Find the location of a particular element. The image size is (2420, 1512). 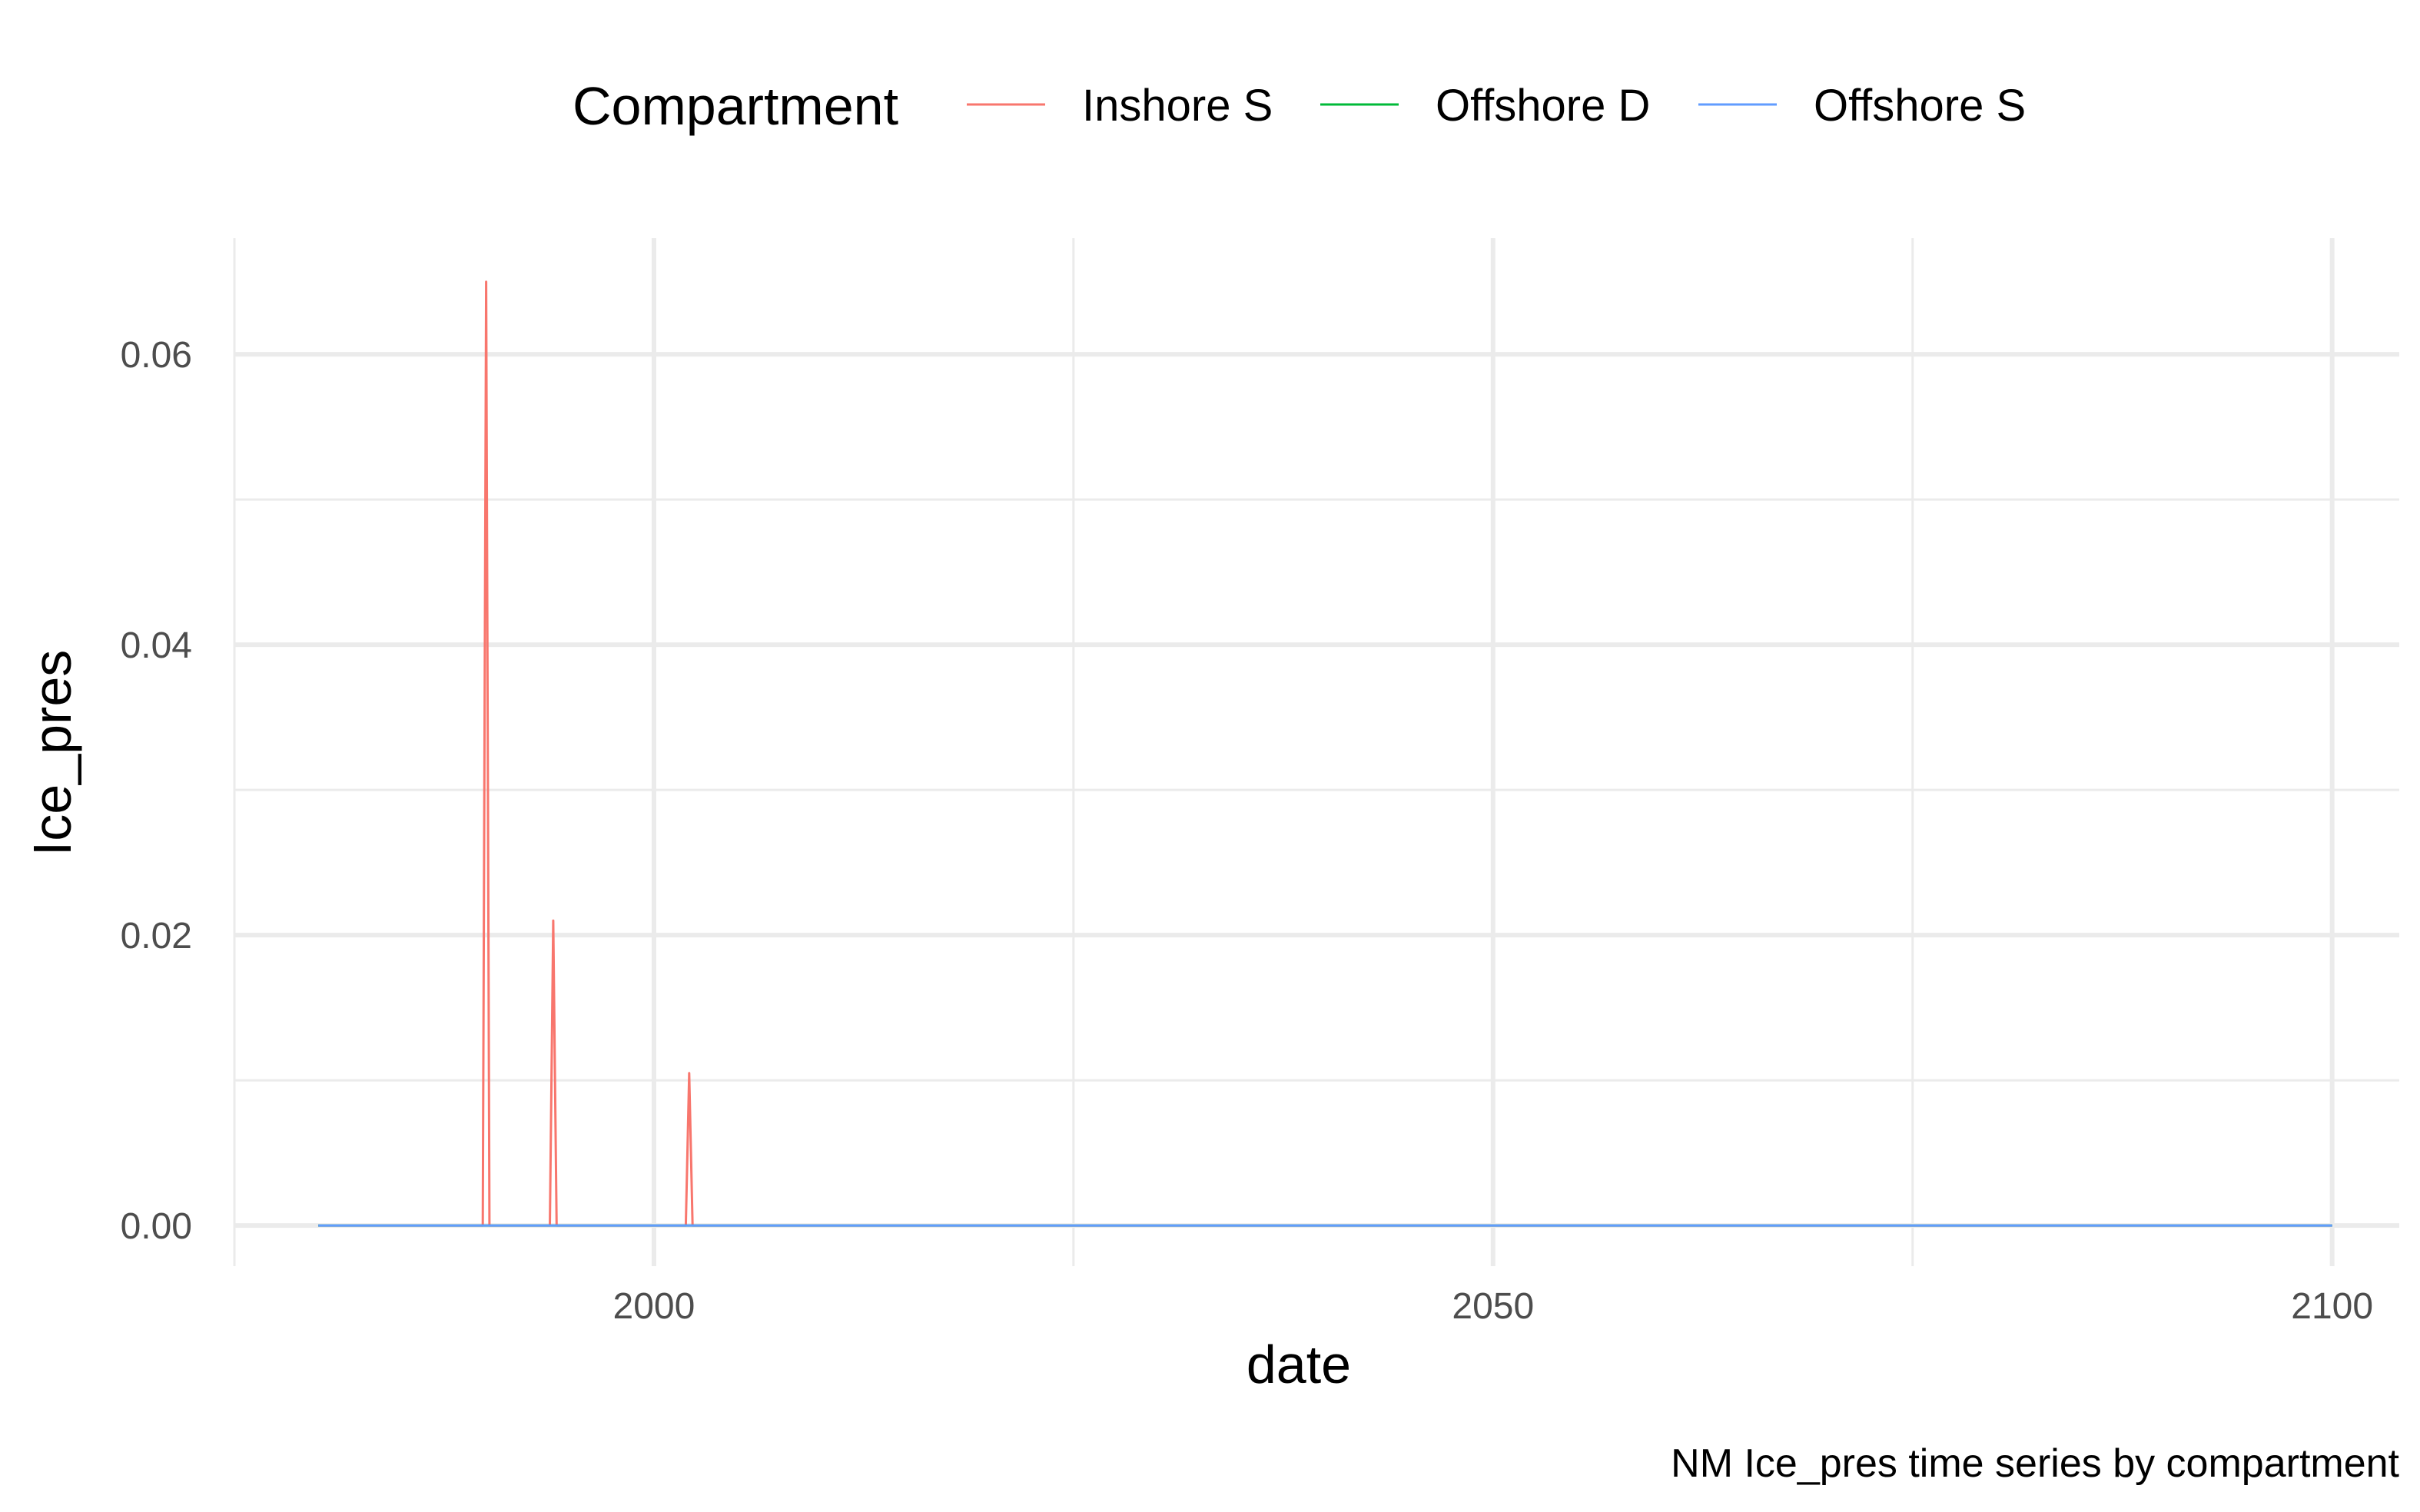

y-axis-title: Ice_pres is located at coordinates (52, 753).